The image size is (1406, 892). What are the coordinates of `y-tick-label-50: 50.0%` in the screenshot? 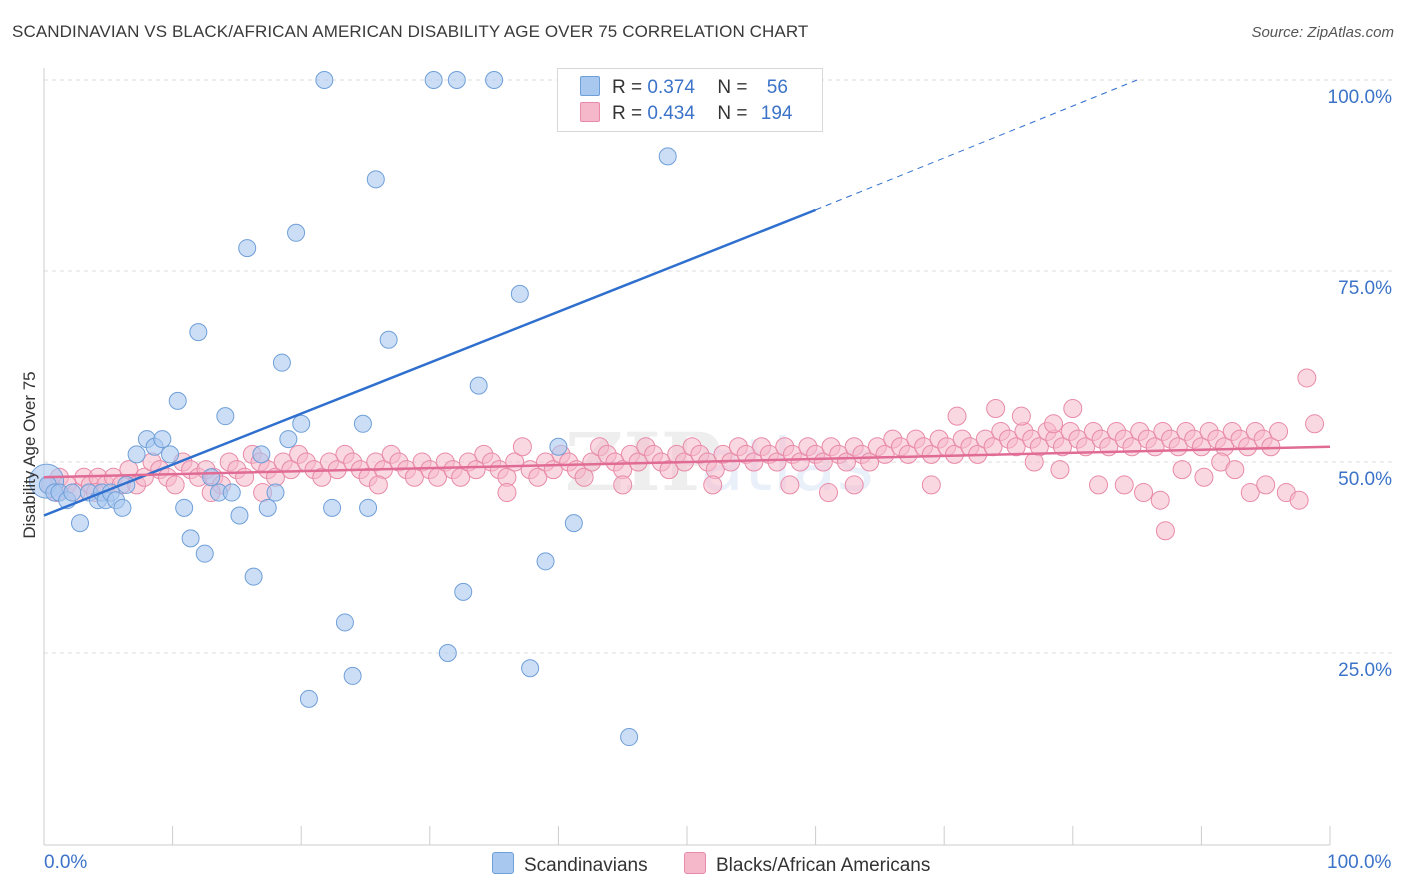 It's located at (1365, 479).